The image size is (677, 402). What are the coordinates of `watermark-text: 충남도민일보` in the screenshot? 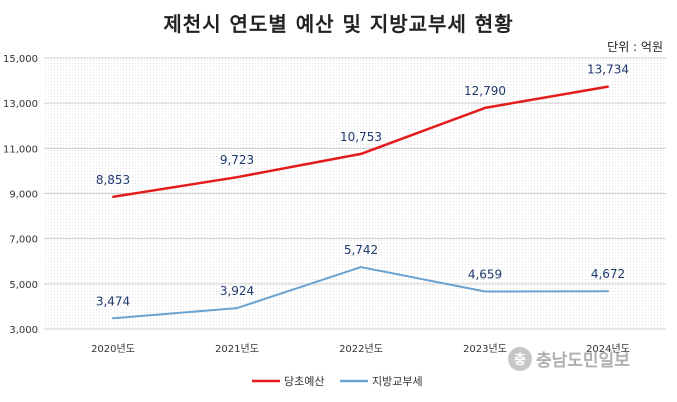 It's located at (583, 361).